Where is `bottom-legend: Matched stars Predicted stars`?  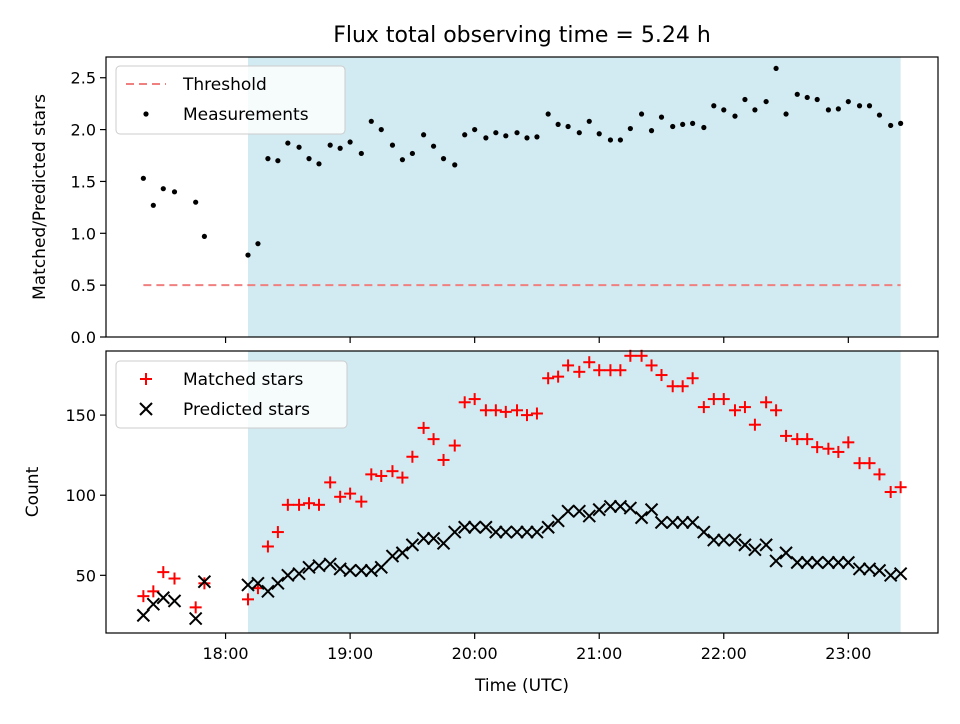 bottom-legend: Matched stars Predicted stars is located at coordinates (231, 394).